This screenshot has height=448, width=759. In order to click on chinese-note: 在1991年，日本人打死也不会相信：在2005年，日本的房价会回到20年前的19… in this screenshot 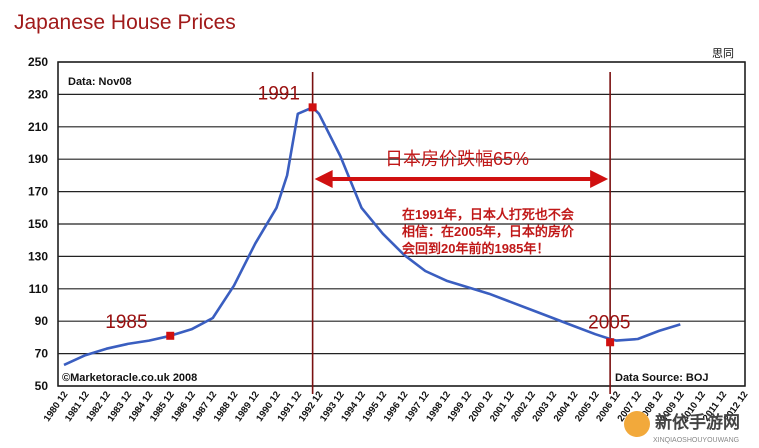, I will do `click(488, 231)`.